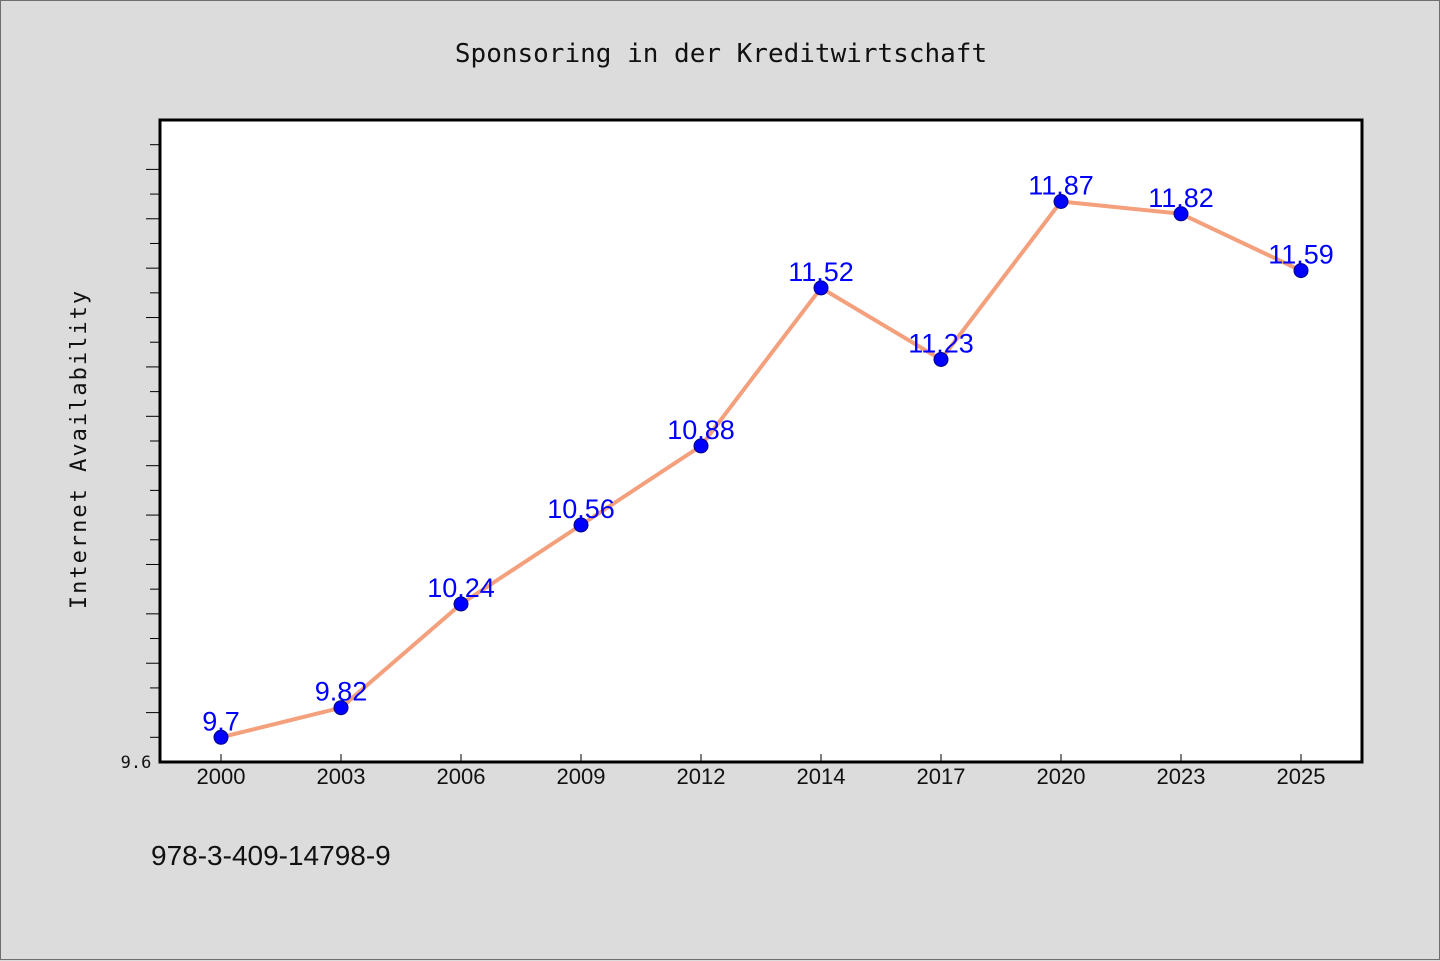 Image resolution: width=1440 pixels, height=961 pixels. Describe the element at coordinates (136, 763) in the screenshot. I see `y-tick-label: 9.6` at that location.